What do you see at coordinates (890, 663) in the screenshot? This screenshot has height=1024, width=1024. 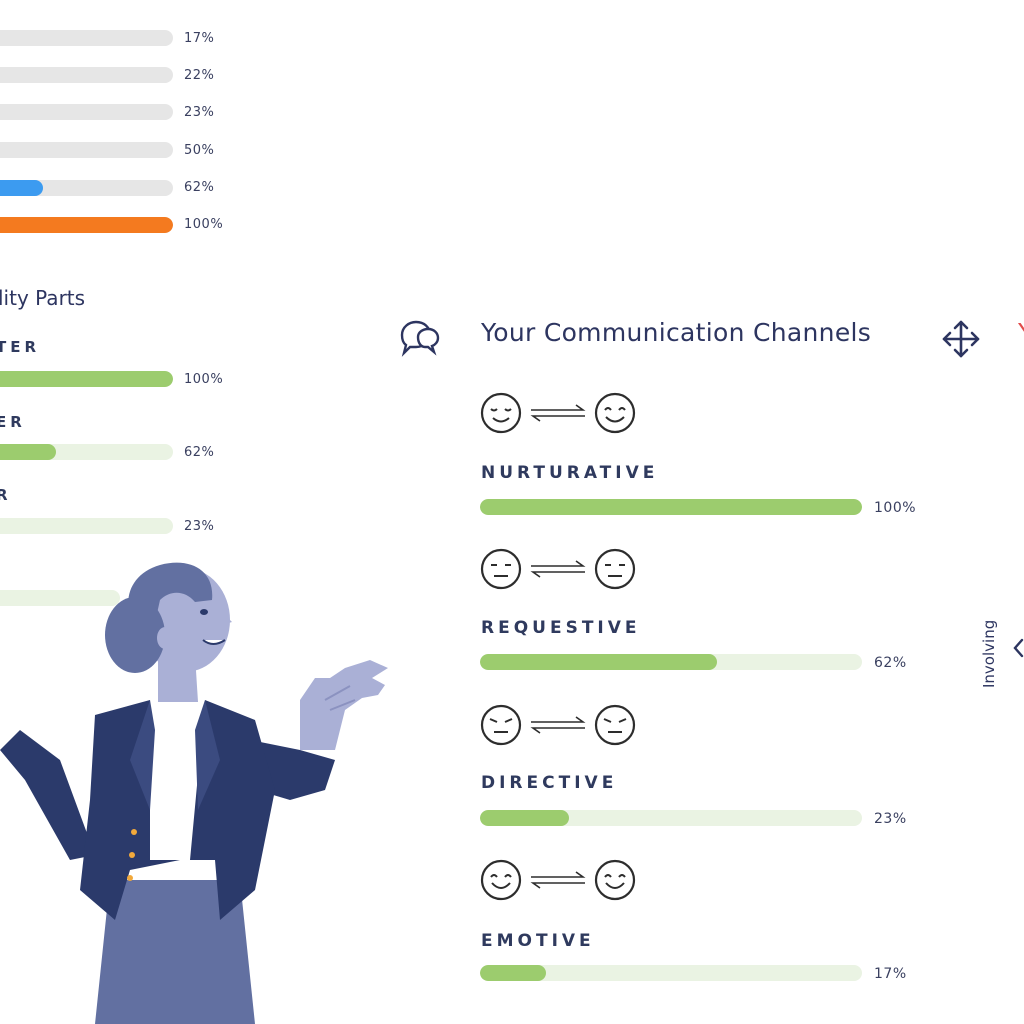 I see `channel-percent: 62%` at bounding box center [890, 663].